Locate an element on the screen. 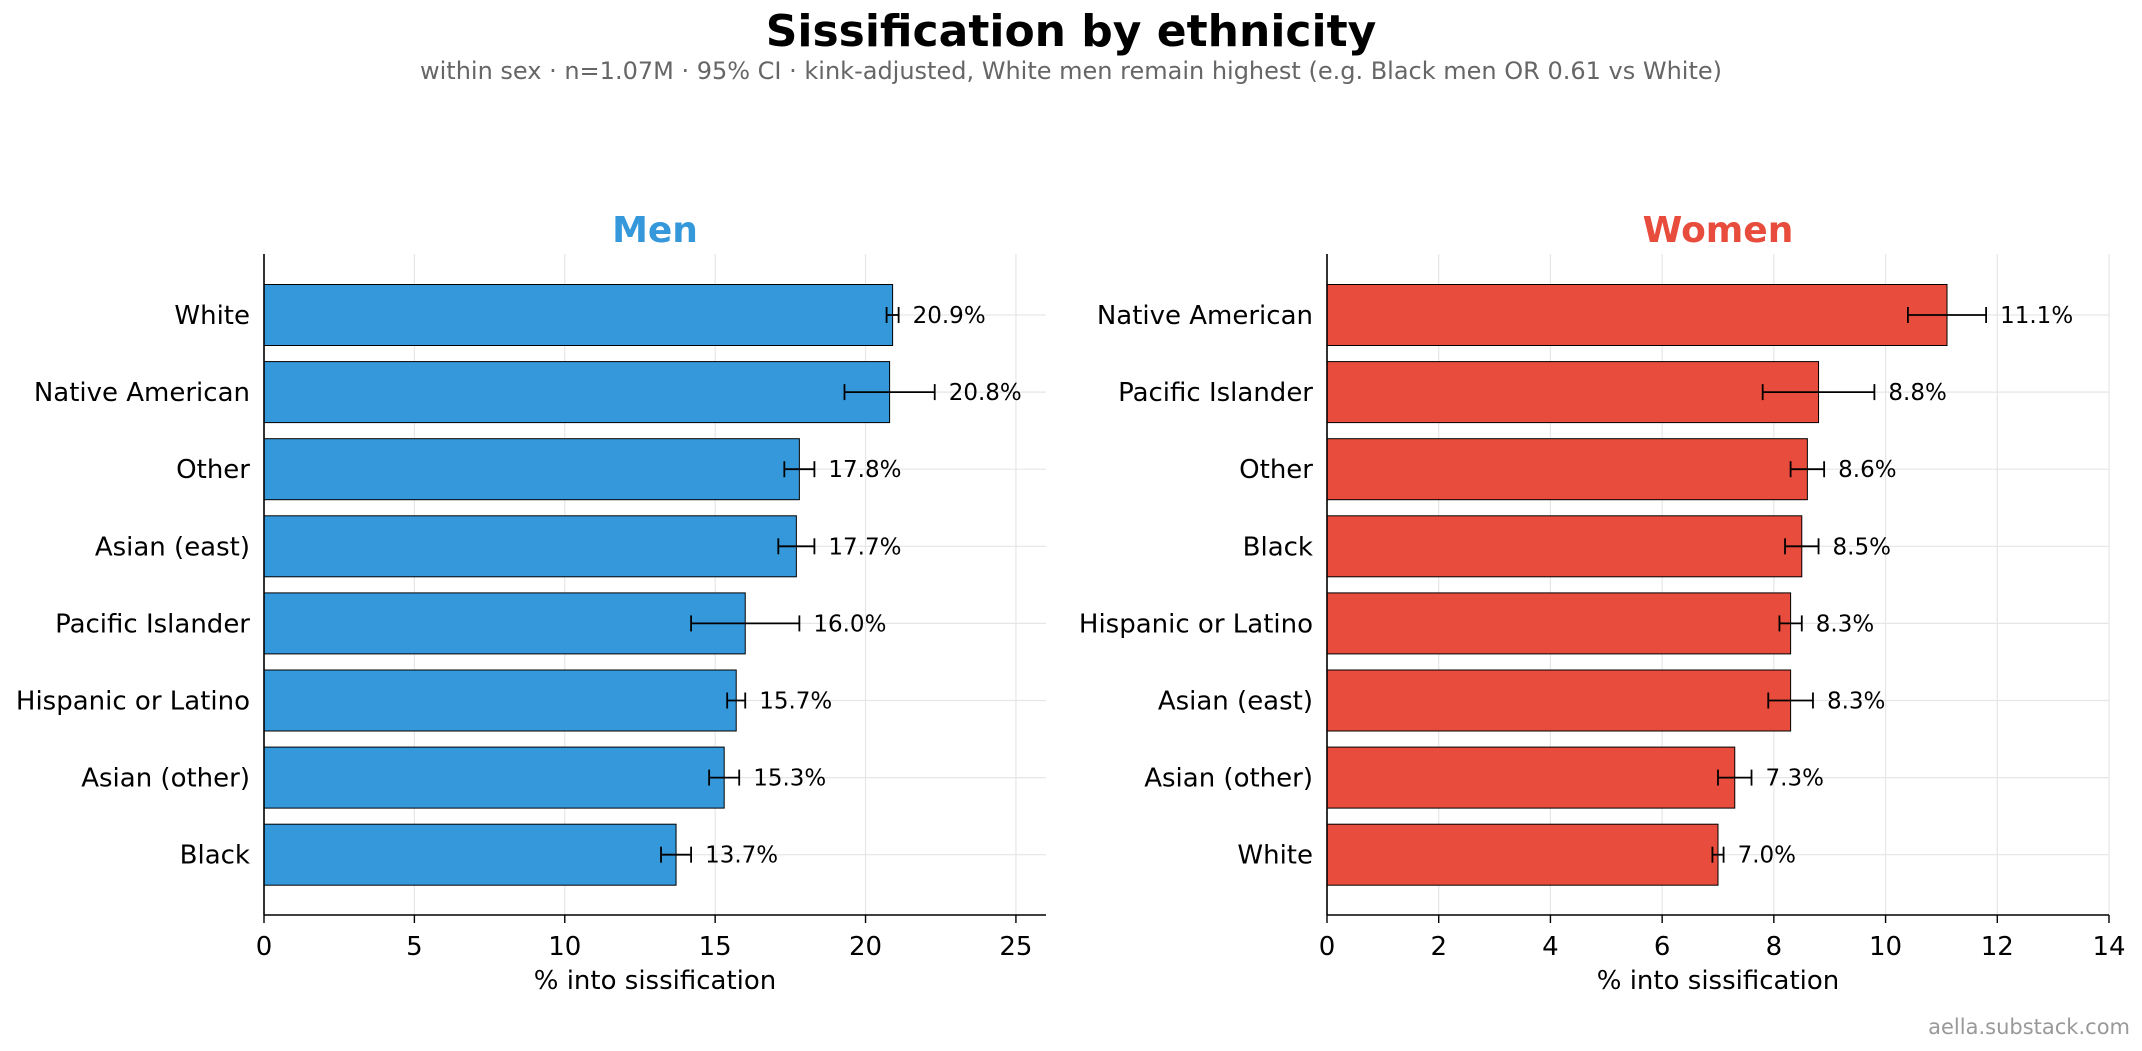 The image size is (2142, 1051). women-x-axis-title: % into sissification is located at coordinates (1718, 981).